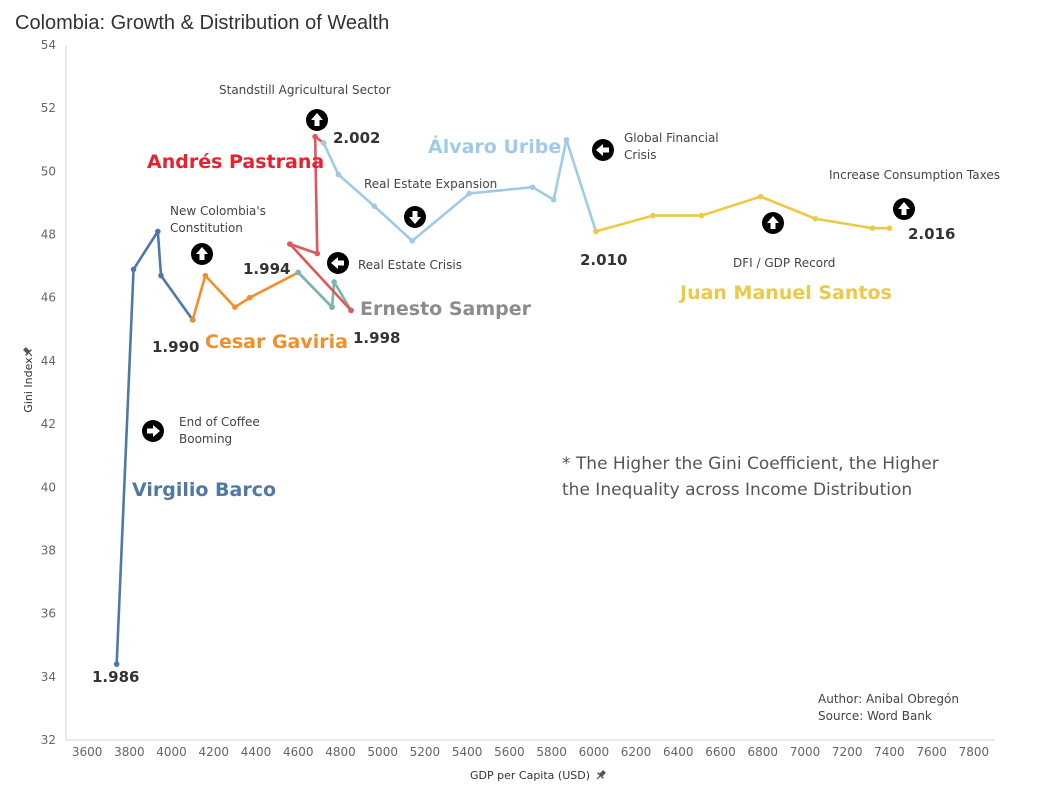 The image size is (1058, 788). Describe the element at coordinates (48, 171) in the screenshot. I see `y-tick-label: 50` at that location.